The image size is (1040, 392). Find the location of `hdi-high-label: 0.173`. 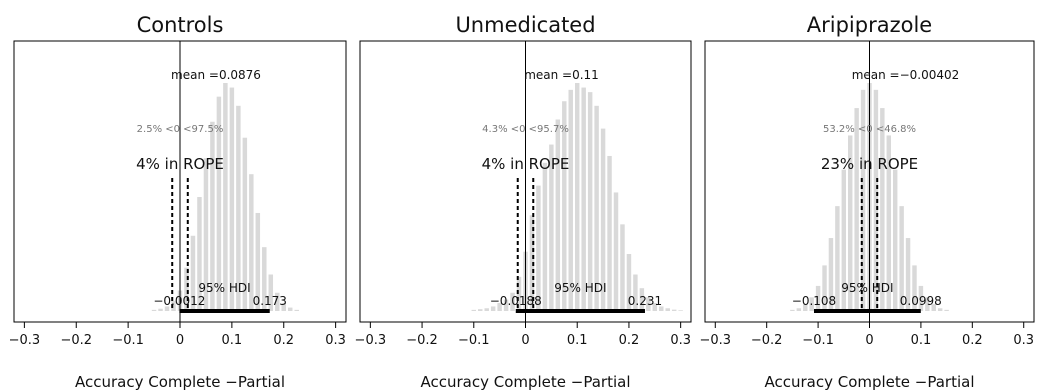

hdi-high-label: 0.173 is located at coordinates (270, 301).